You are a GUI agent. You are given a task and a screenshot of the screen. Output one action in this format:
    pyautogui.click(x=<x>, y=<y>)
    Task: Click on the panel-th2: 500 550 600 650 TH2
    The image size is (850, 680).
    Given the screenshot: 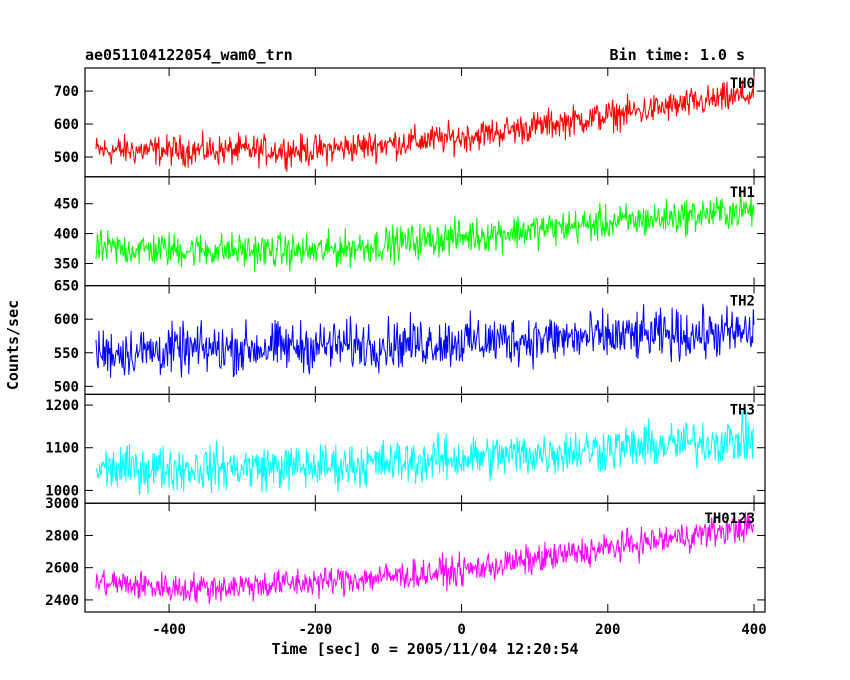 What is the action you would take?
    pyautogui.click(x=410, y=337)
    